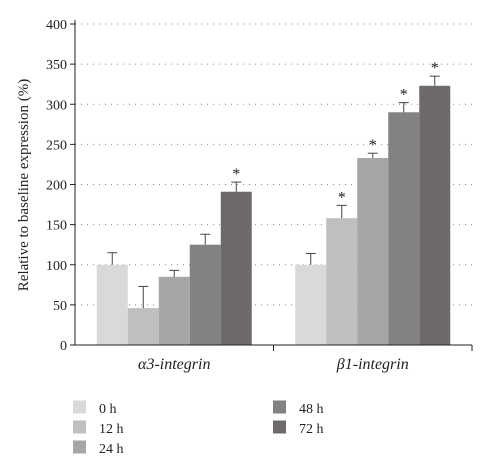 The width and height of the screenshot is (500, 473). What do you see at coordinates (174, 364) in the screenshot?
I see `category-label: α3-integrin` at bounding box center [174, 364].